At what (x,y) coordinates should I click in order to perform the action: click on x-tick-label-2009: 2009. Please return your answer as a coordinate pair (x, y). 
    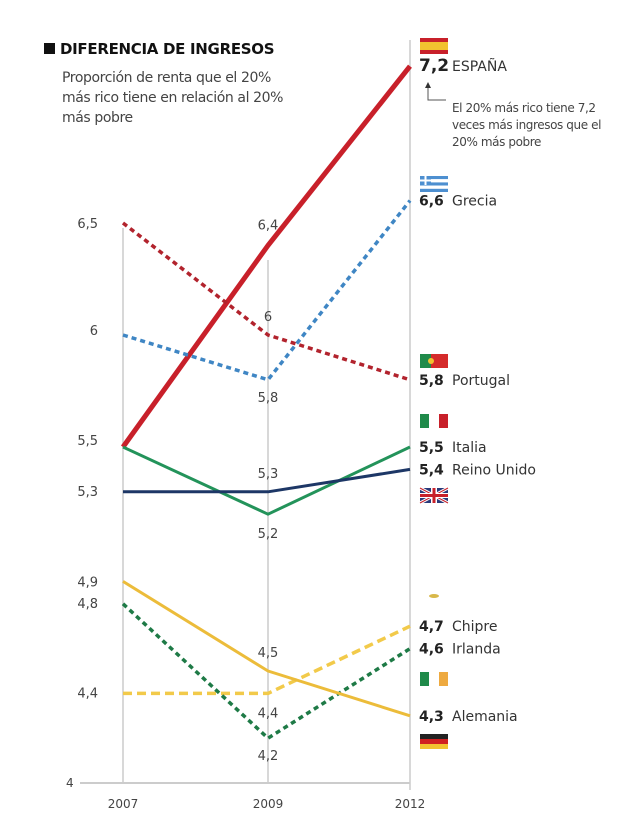
    Looking at the image, I should click on (268, 804).